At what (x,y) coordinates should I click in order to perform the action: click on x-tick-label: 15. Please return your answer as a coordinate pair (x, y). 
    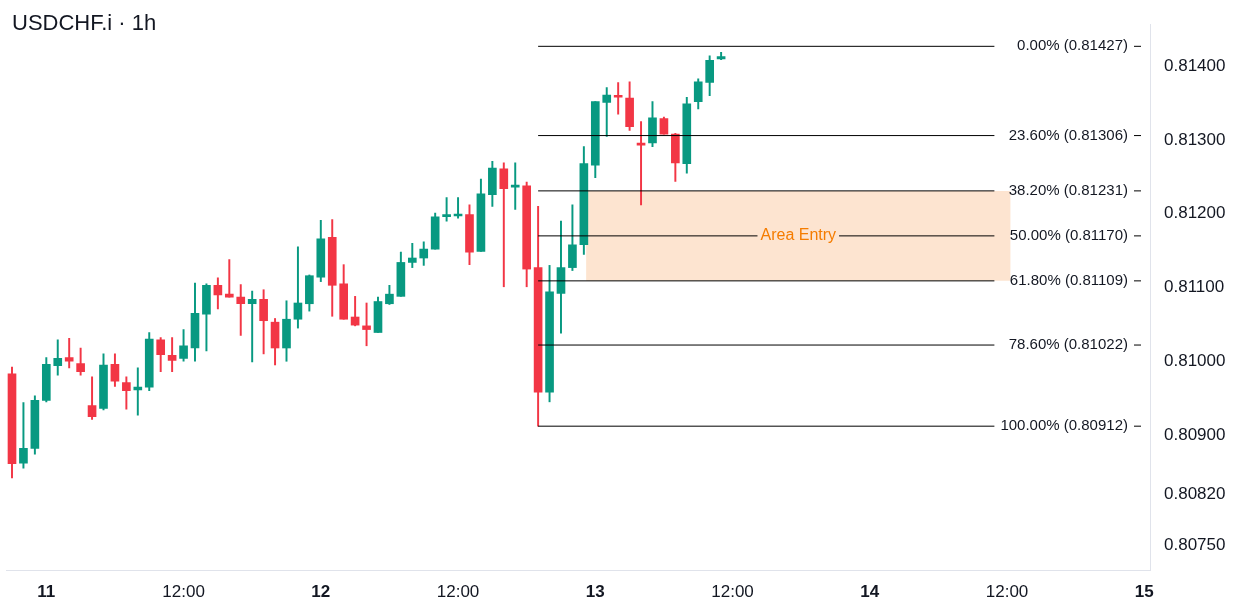
    Looking at the image, I should click on (1144, 591).